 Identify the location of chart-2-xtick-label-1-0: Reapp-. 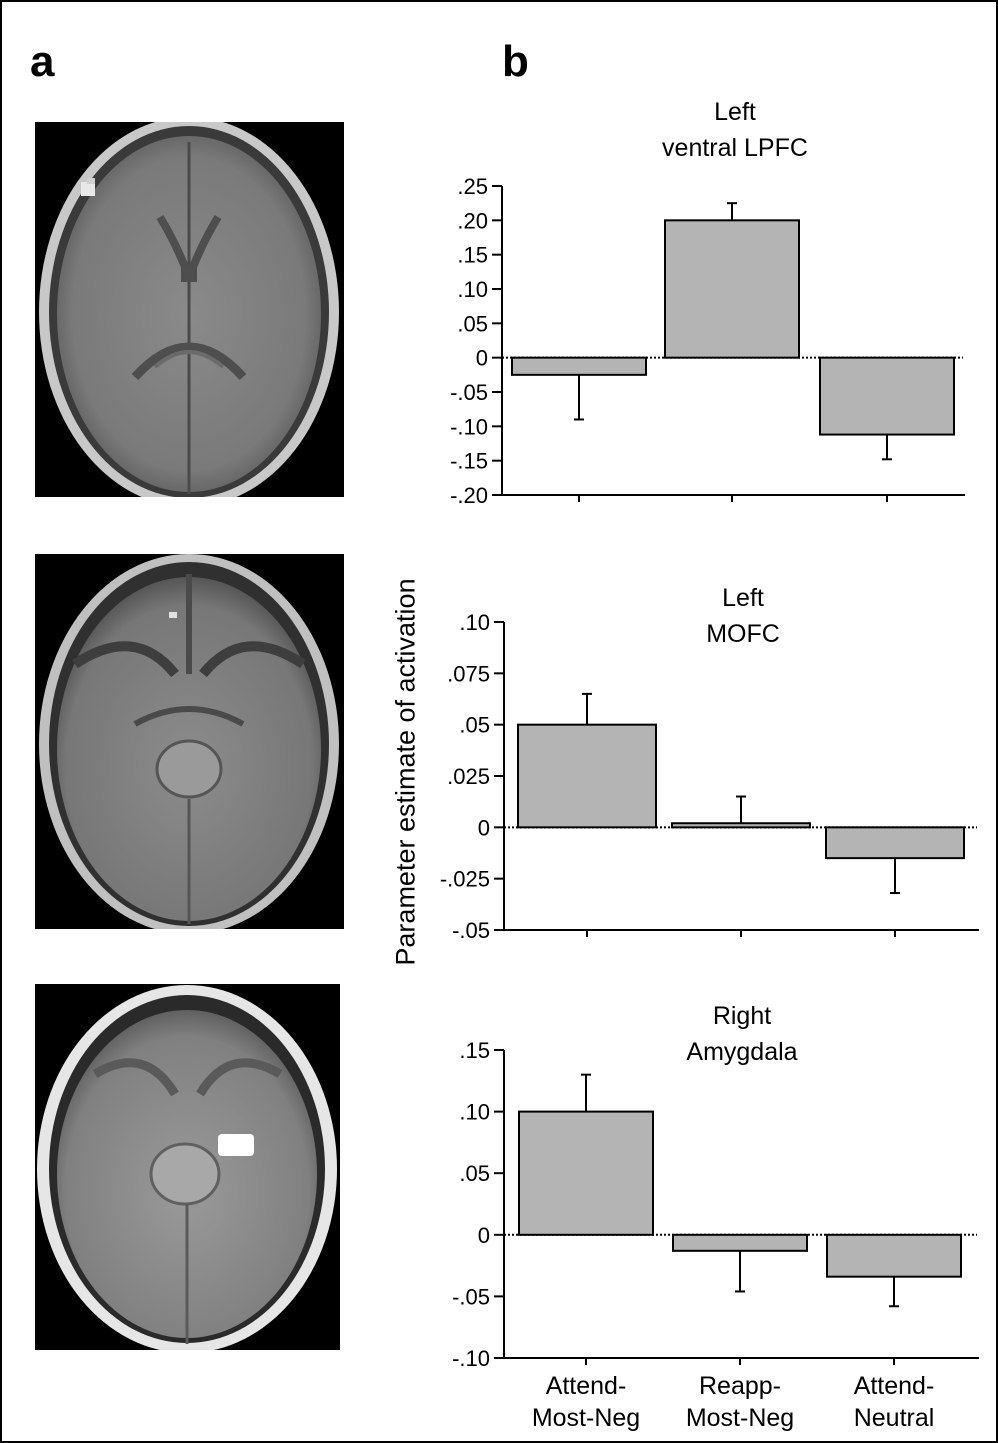
(740, 1386).